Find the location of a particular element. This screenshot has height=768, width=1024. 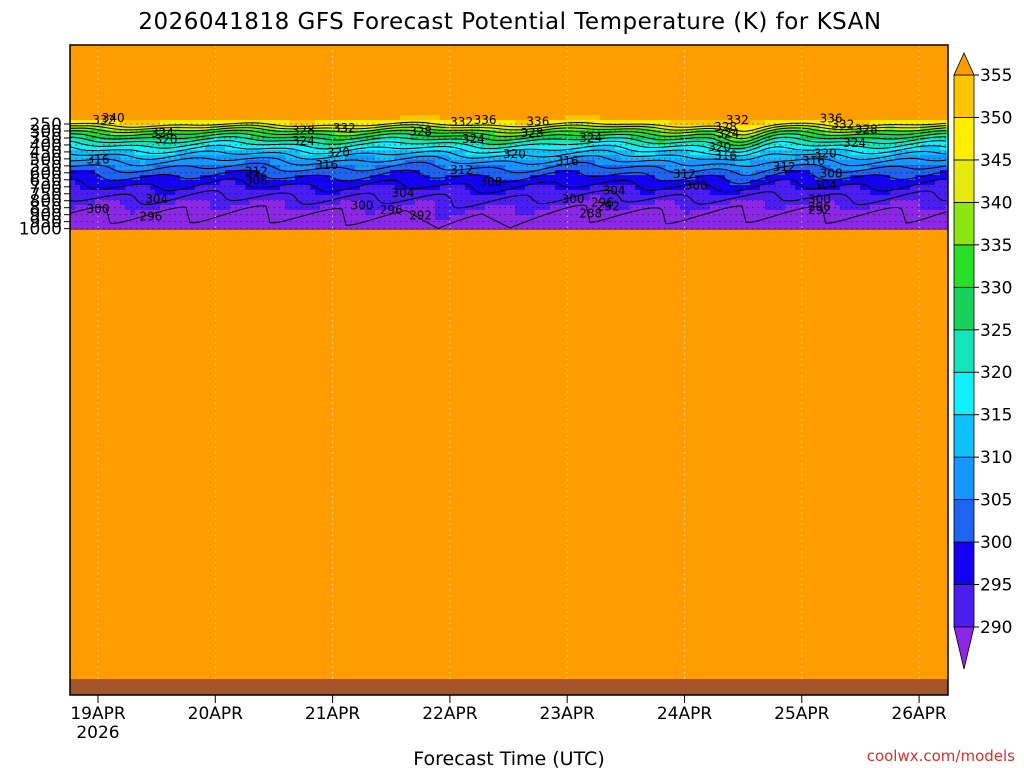

colorbar-tick-label: 335 is located at coordinates (996, 246).